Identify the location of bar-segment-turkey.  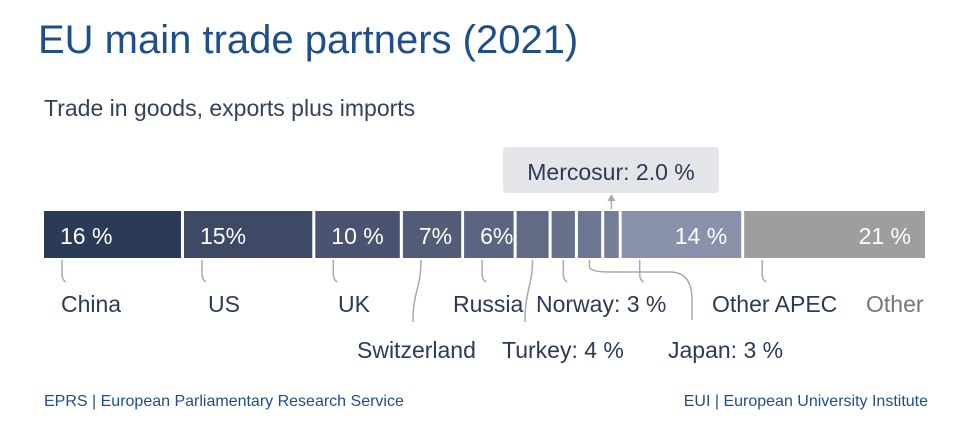
(532, 234).